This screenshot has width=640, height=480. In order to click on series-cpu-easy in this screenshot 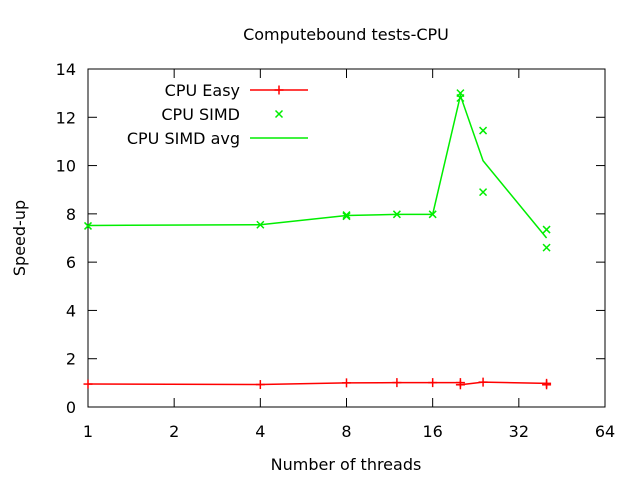, I will do `click(317, 383)`.